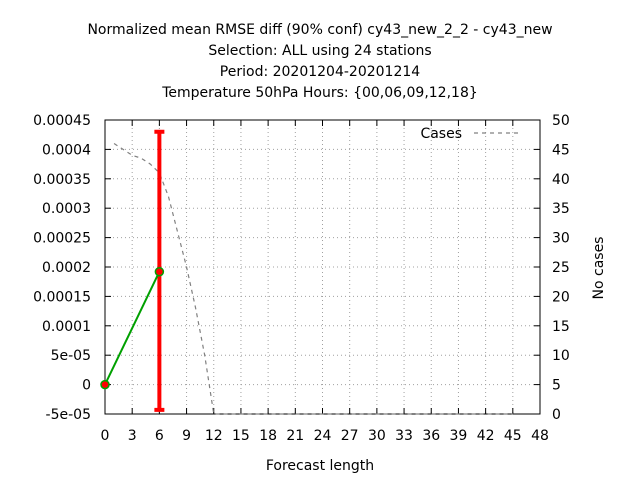 Image resolution: width=640 pixels, height=480 pixels. Describe the element at coordinates (86, 386) in the screenshot. I see `y-tick-label: 0` at that location.